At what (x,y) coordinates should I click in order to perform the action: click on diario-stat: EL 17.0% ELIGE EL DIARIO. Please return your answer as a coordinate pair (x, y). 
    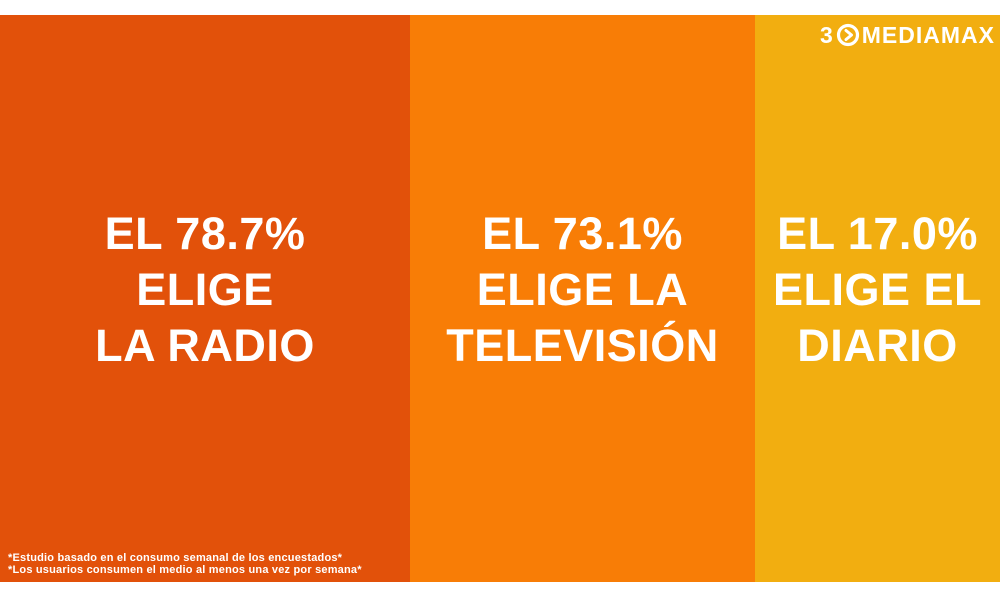
    Looking at the image, I should click on (877, 299).